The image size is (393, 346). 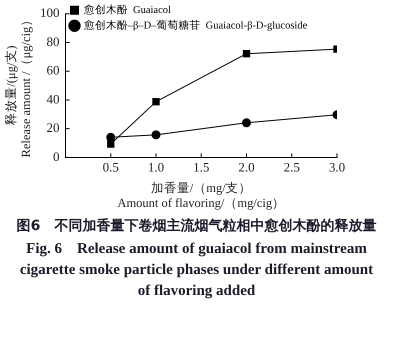 What do you see at coordinates (126, 9) in the screenshot?
I see `legend-label: 愈创木酚 Guaiacol` at bounding box center [126, 9].